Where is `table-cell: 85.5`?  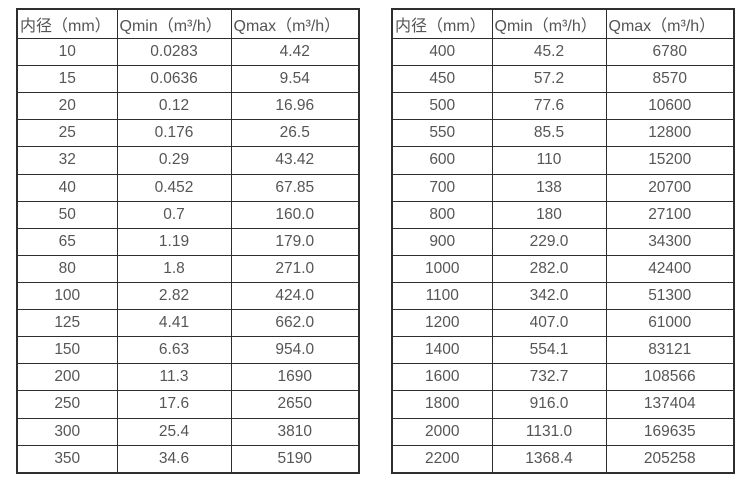 table-cell: 85.5 is located at coordinates (549, 133).